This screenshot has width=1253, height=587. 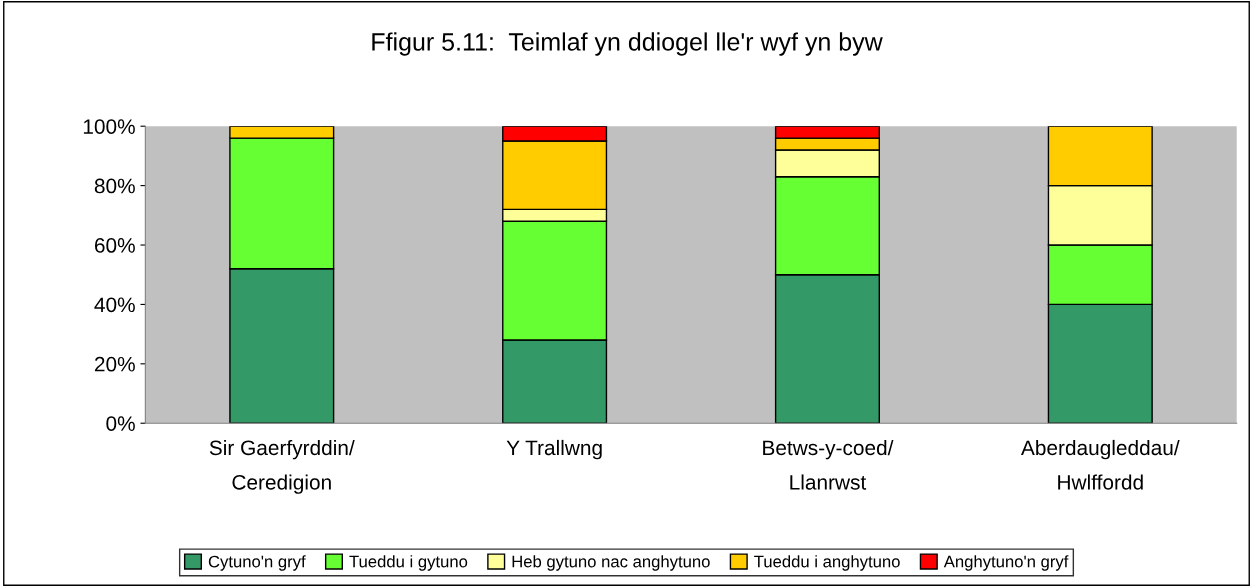 I want to click on legend-label: Heb gytuno nac anghytuno, so click(x=611, y=563).